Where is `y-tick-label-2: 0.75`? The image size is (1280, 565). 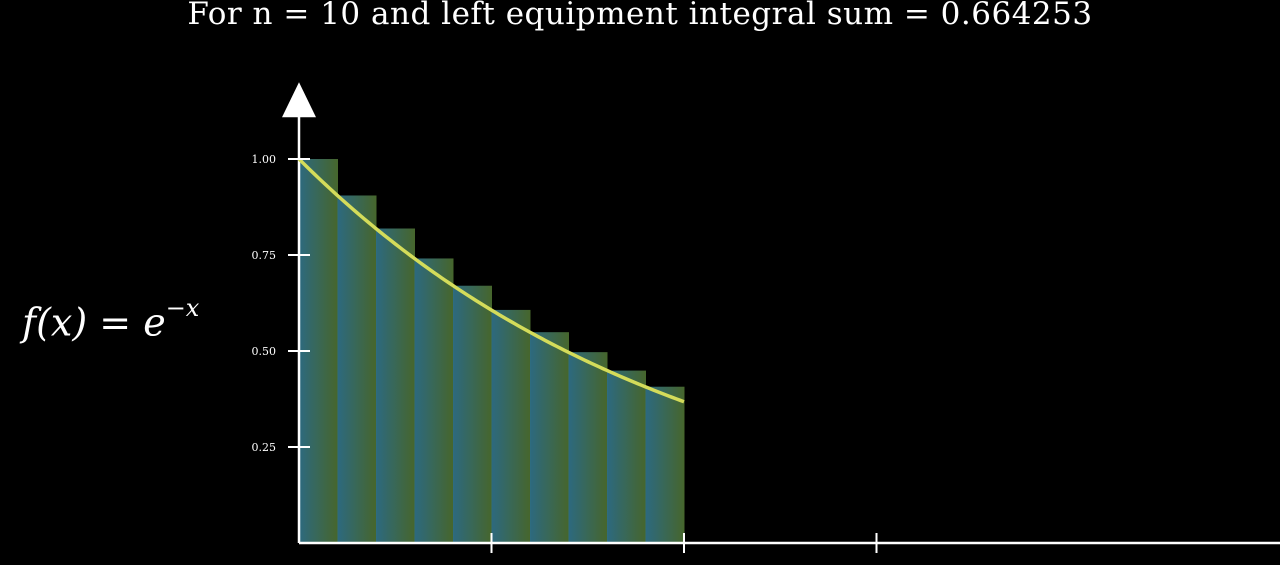
y-tick-label-2: 0.75 is located at coordinates (264, 255).